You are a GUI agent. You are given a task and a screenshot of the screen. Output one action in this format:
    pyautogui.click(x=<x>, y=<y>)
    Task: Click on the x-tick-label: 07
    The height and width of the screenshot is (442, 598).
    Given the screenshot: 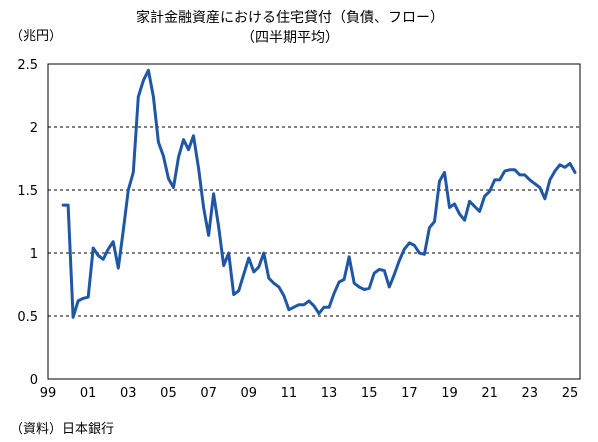 What is the action you would take?
    pyautogui.click(x=208, y=393)
    